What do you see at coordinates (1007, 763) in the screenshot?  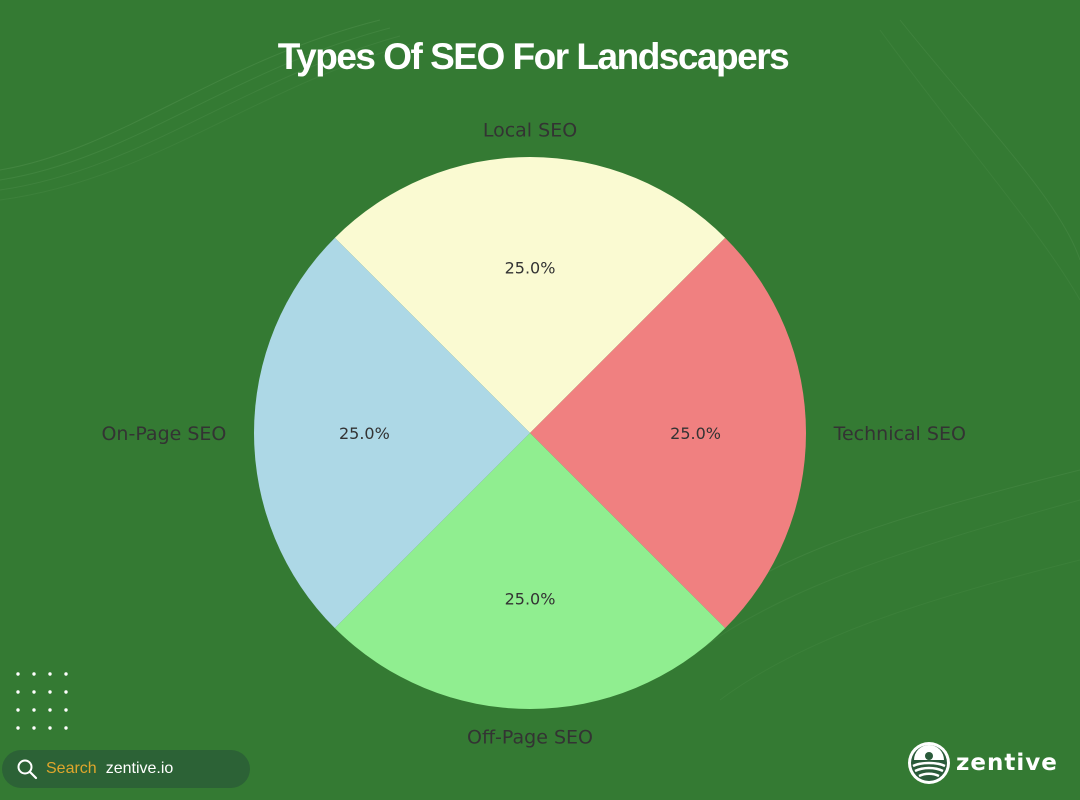 I see `brand-name: zentive` at bounding box center [1007, 763].